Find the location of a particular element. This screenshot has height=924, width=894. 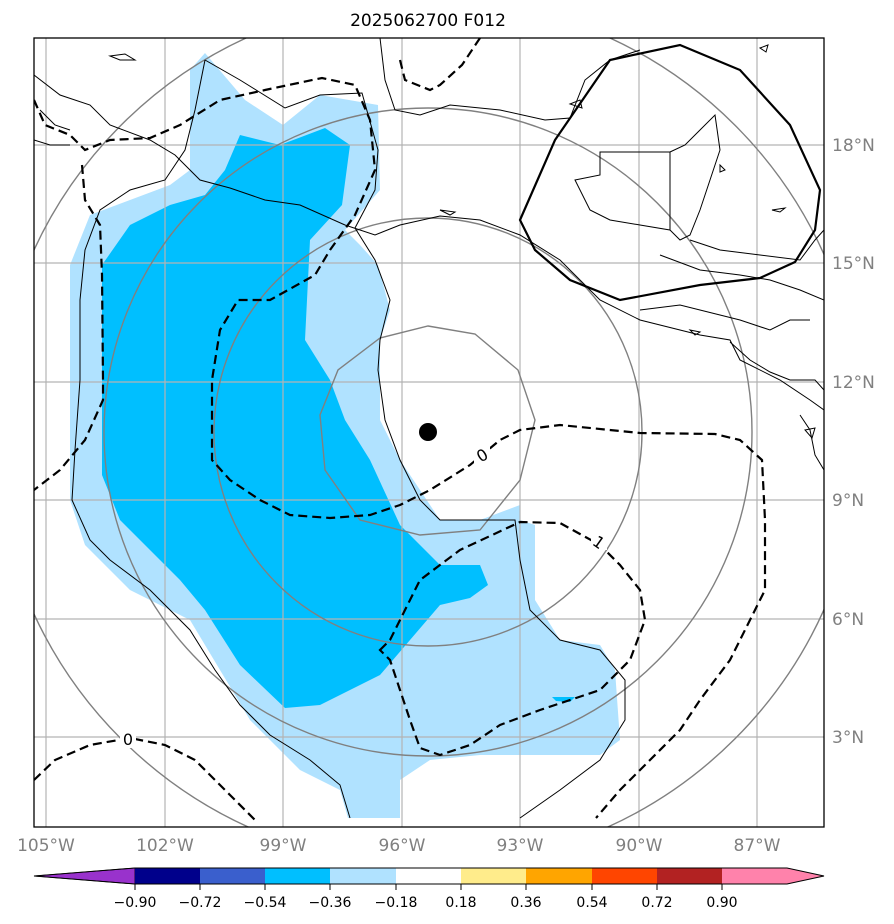

lat-label: 3°N is located at coordinates (848, 738).